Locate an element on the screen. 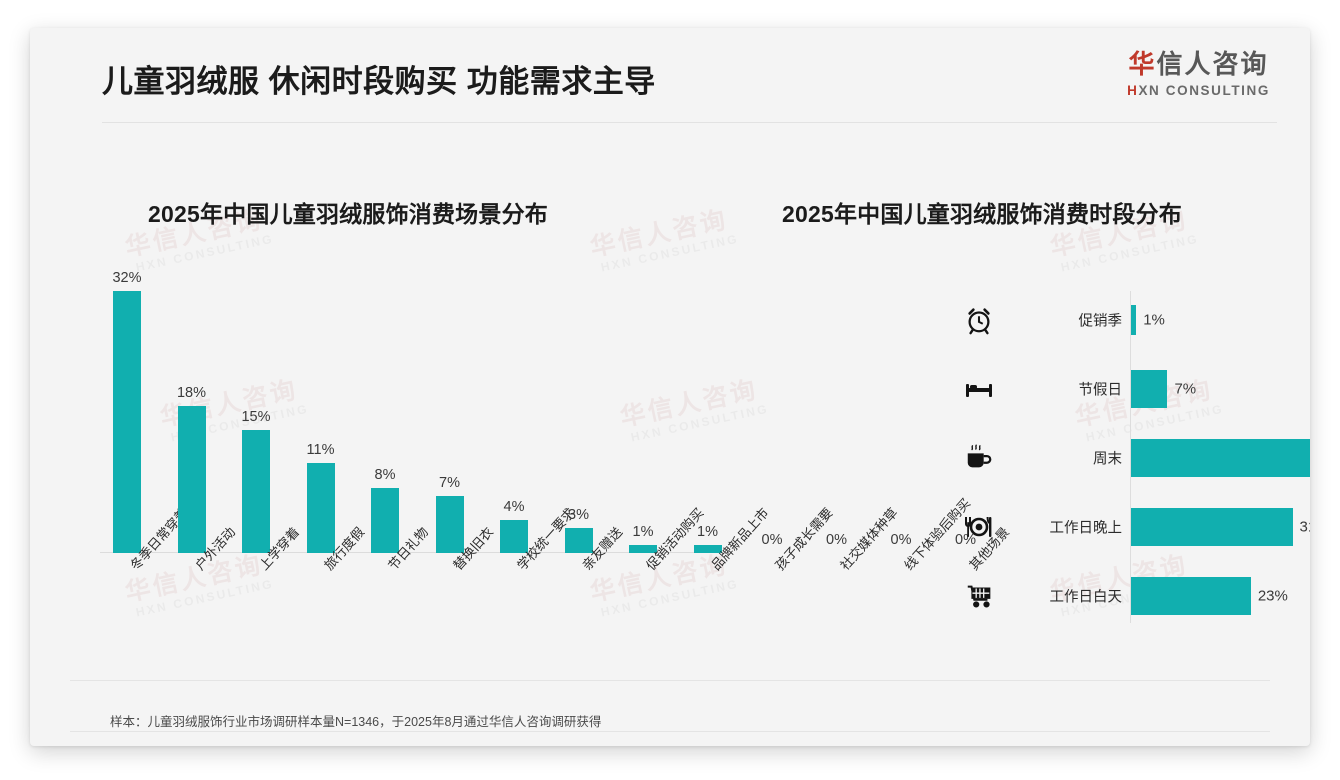  column-group: 0% 其他场景 is located at coordinates (977, 413).